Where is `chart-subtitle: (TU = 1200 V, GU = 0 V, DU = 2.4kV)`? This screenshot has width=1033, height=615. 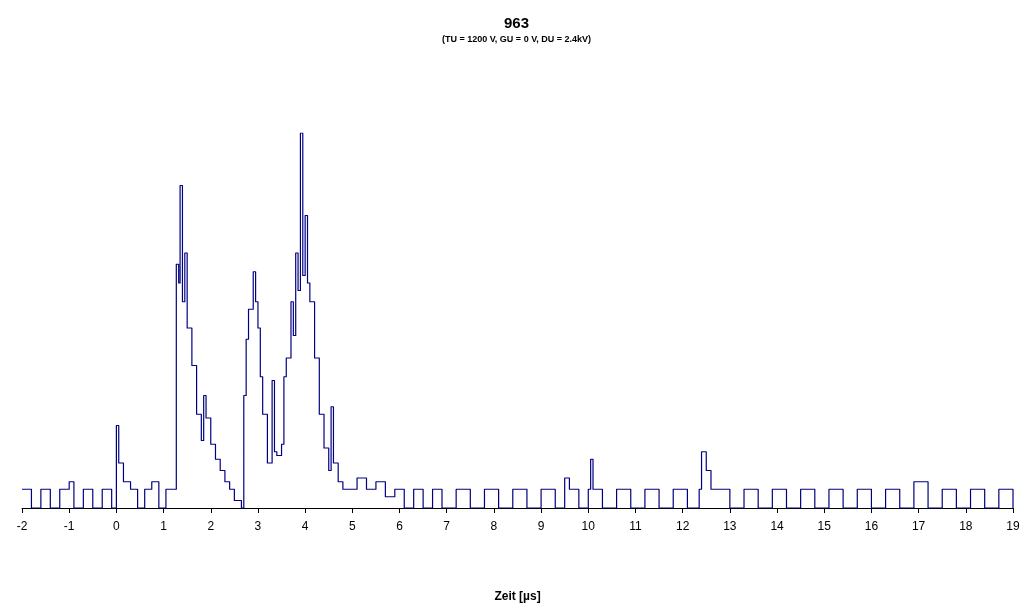 chart-subtitle: (TU = 1200 V, GU = 0 V, DU = 2.4kV) is located at coordinates (516, 38).